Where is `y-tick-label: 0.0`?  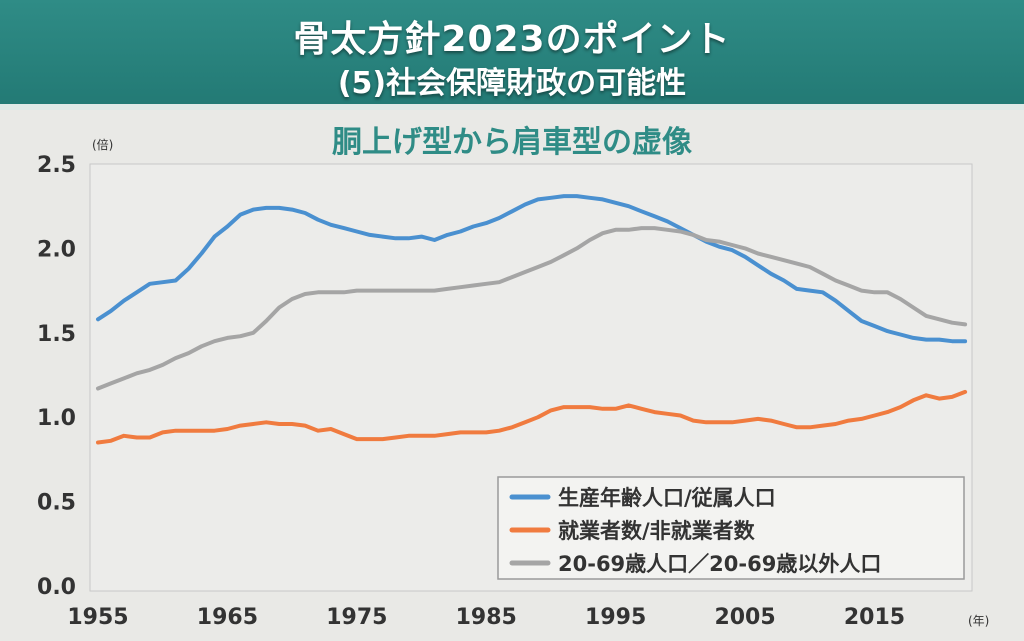 y-tick-label: 0.0 is located at coordinates (56, 587).